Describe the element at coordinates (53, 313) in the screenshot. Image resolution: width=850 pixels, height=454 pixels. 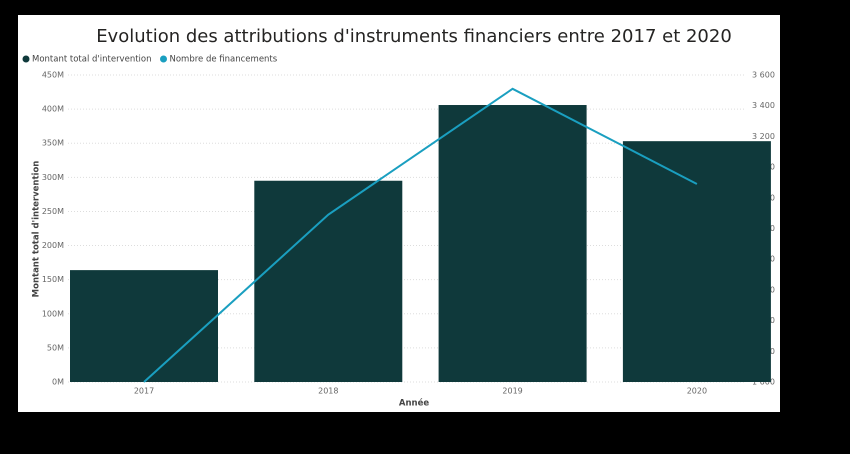
I see `y-tick-label: 100M` at that location.